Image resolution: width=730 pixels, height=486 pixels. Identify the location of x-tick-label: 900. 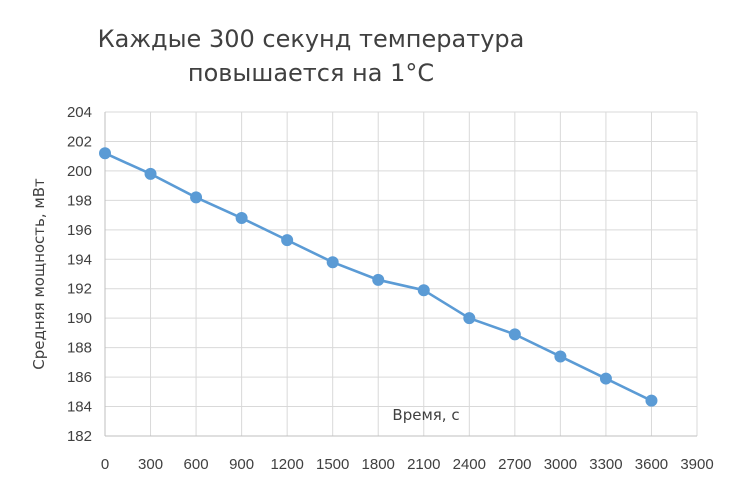
(241, 464).